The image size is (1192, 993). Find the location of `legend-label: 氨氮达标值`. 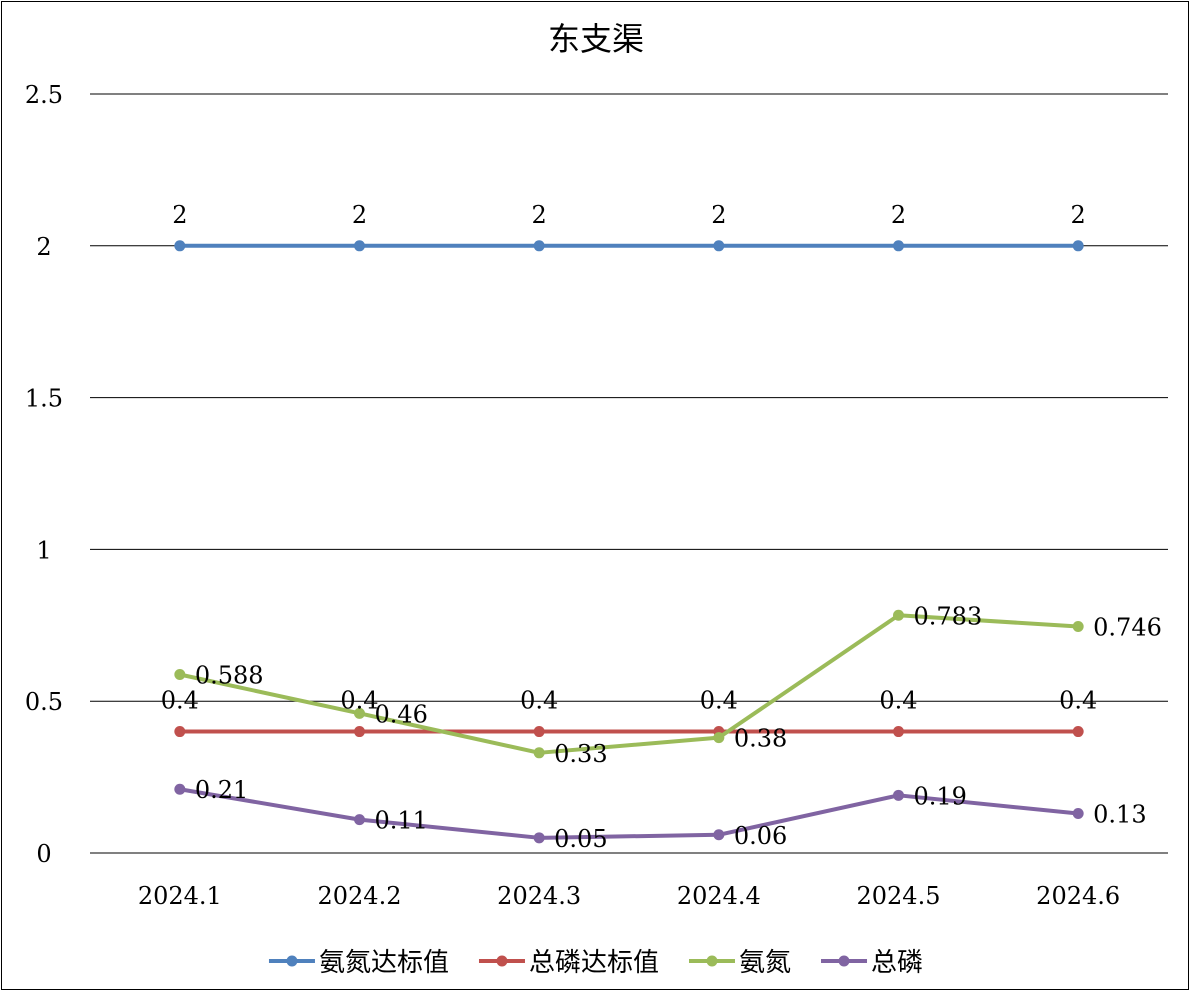

legend-label: 氨氮达标值 is located at coordinates (384, 963).